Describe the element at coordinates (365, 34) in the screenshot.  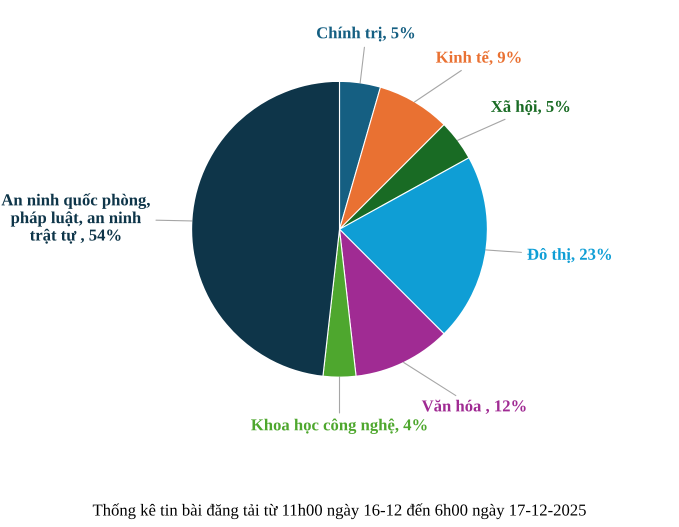
I see `slice-label: Chính trị, 5%` at that location.